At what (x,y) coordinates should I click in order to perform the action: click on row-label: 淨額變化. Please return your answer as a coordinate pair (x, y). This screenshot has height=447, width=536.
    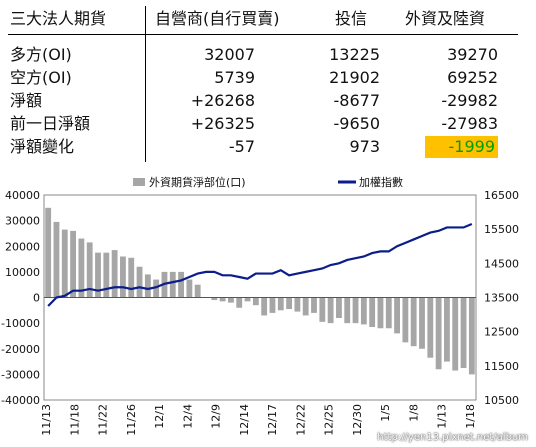
    Looking at the image, I should click on (42, 146).